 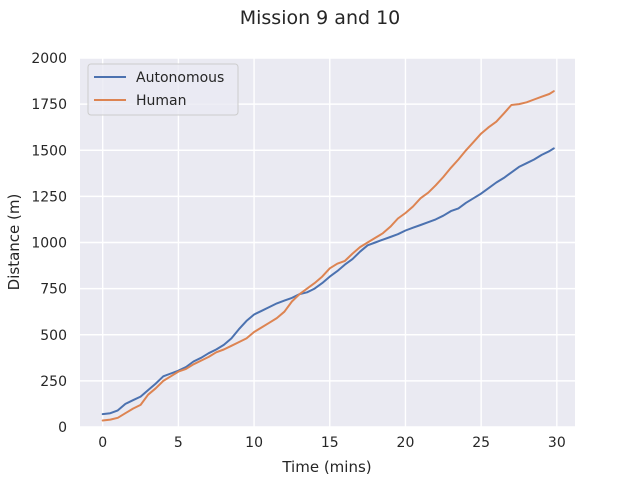 What do you see at coordinates (53, 290) in the screenshot?
I see `y-tick-label: 750` at bounding box center [53, 290].